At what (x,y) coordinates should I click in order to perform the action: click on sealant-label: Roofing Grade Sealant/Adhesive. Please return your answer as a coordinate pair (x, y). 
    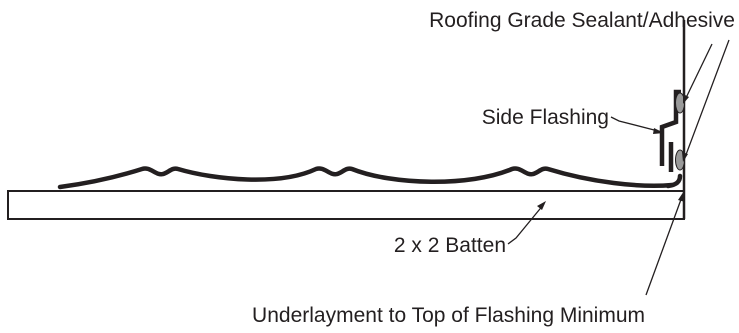
    Looking at the image, I should click on (582, 20).